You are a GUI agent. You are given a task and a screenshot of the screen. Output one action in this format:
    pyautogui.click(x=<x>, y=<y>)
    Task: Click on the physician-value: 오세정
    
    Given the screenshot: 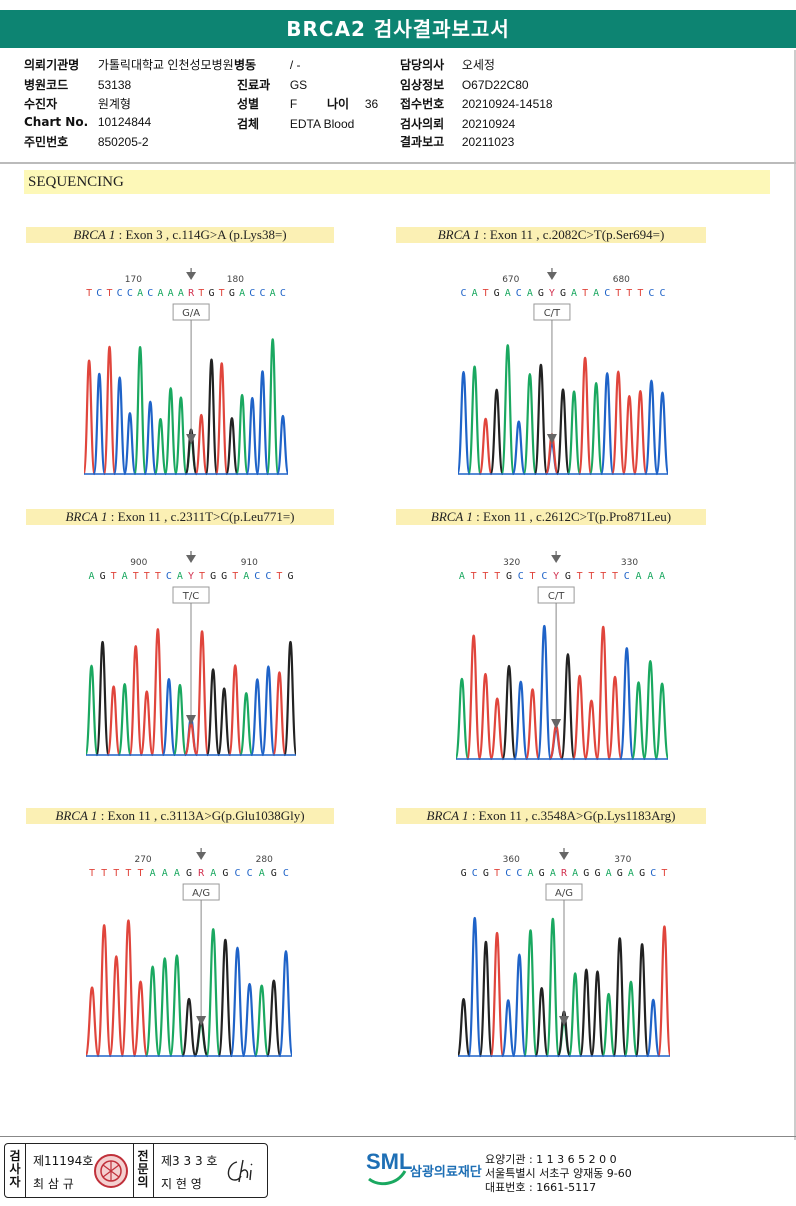 What is the action you would take?
    pyautogui.click(x=478, y=65)
    